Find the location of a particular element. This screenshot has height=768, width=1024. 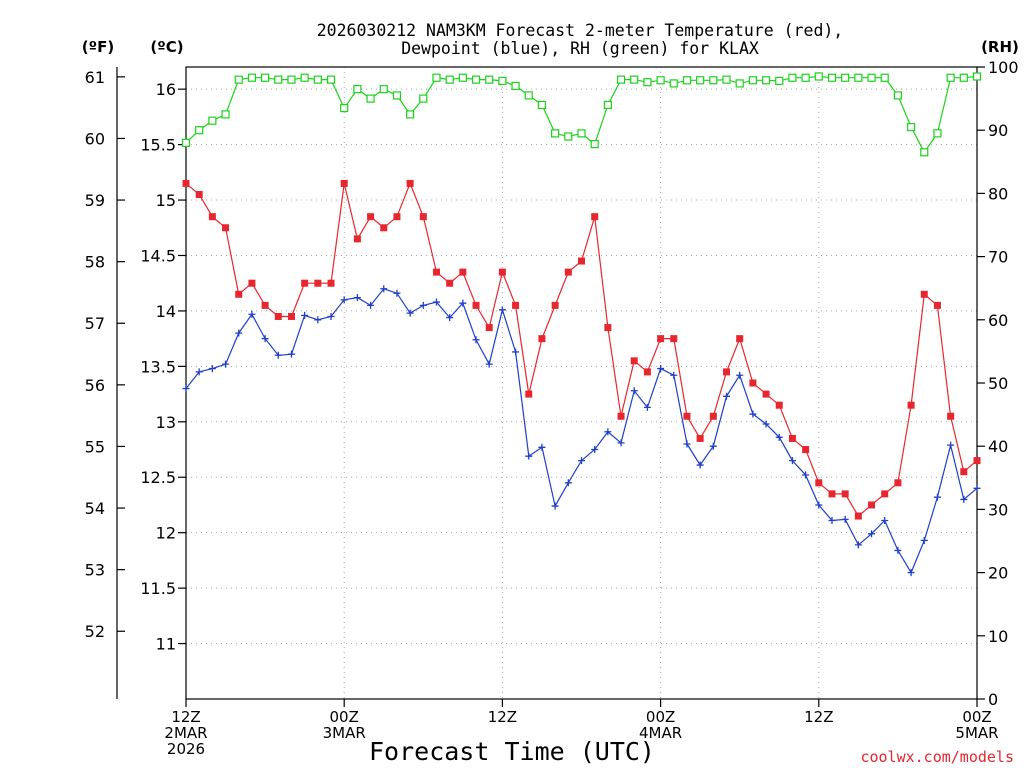

rh-tick-label: 70 is located at coordinates (998, 257).